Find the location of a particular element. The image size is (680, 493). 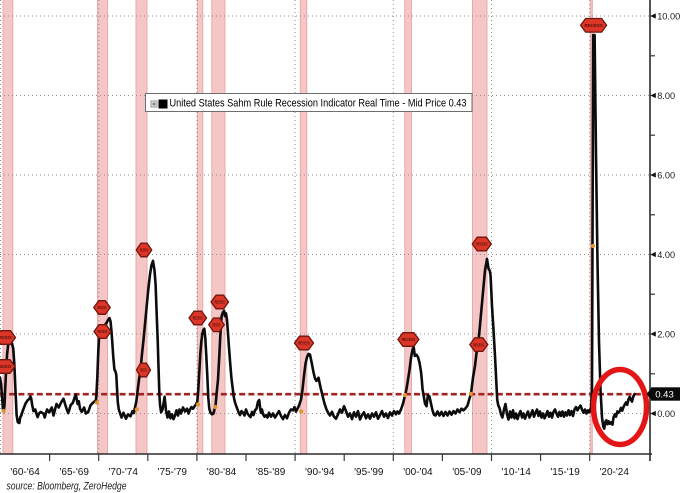

svg-text: 10.00 is located at coordinates (668, 16).